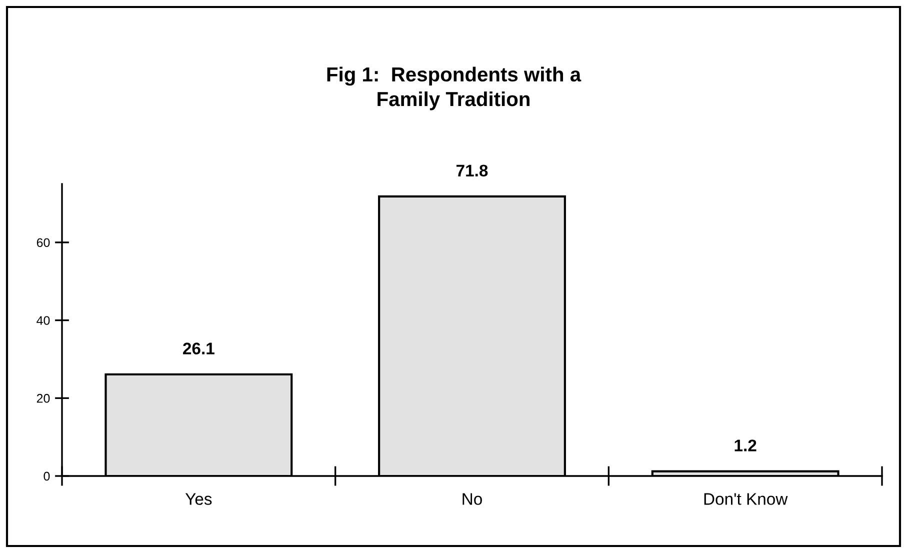  What do you see at coordinates (198, 348) in the screenshot?
I see `data-label: 26.1` at bounding box center [198, 348].